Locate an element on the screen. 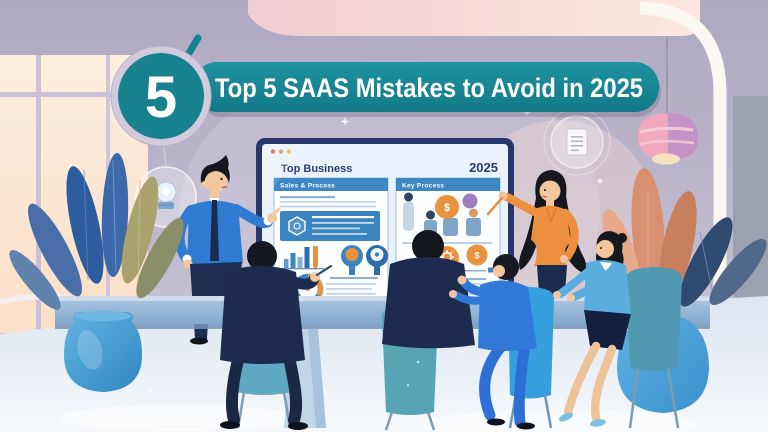 This screenshot has width=768, height=432. window-dots is located at coordinates (281, 151).